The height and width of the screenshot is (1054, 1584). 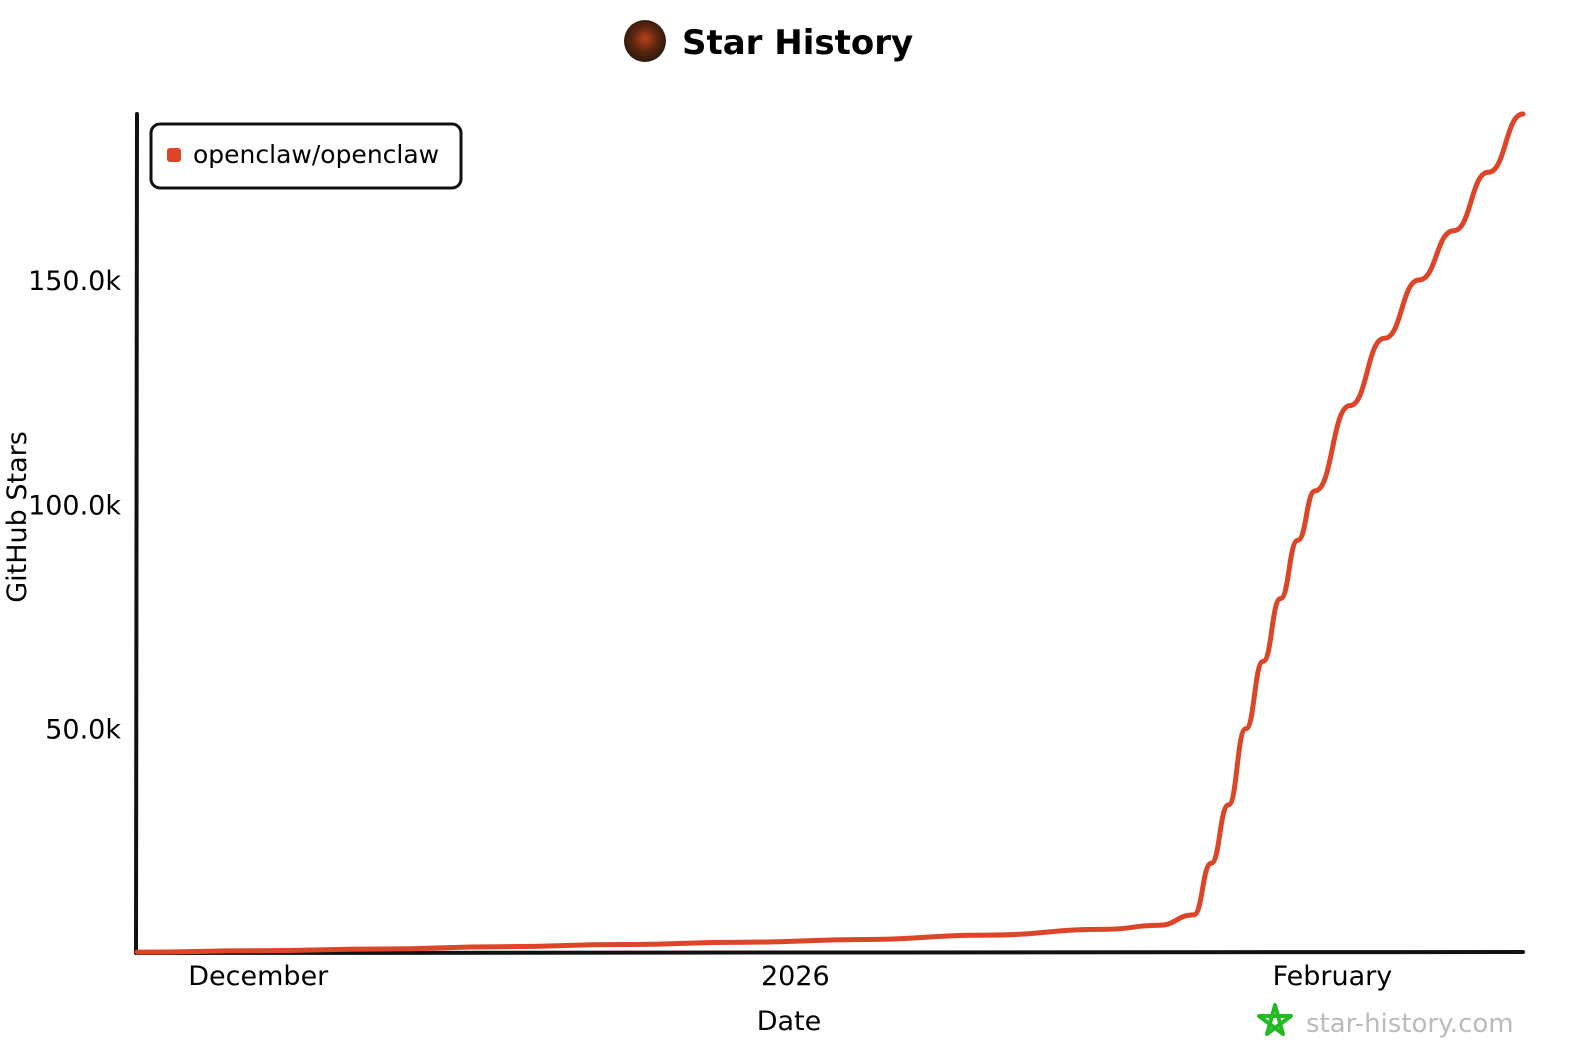 I want to click on x-tick-label: 2026, so click(x=795, y=976).